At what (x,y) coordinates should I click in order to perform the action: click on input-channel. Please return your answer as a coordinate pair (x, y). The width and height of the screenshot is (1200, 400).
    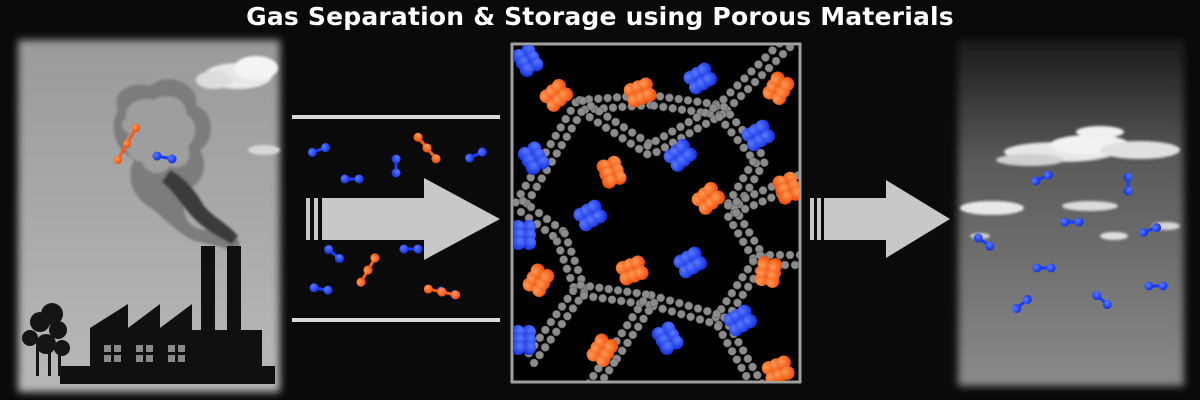
    Looking at the image, I should click on (396, 218).